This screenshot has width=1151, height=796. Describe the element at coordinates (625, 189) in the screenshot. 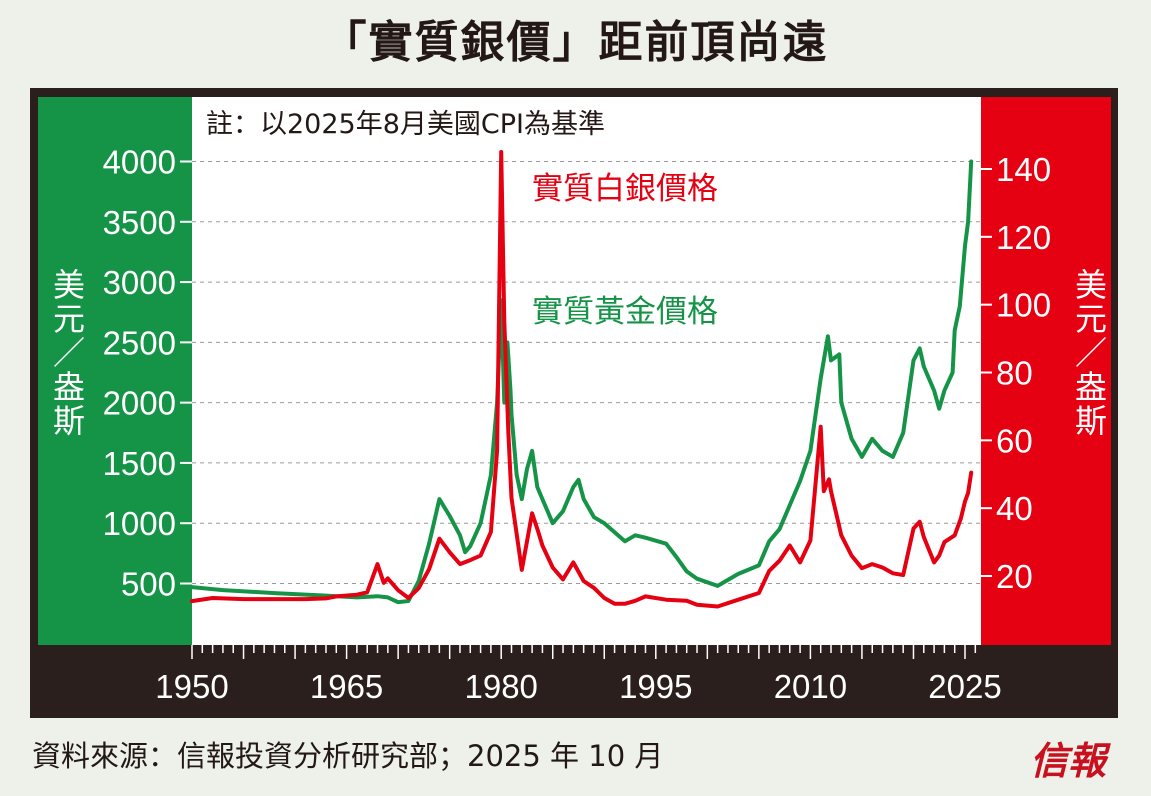

I see `silver-series-label: 實質白銀價格` at that location.